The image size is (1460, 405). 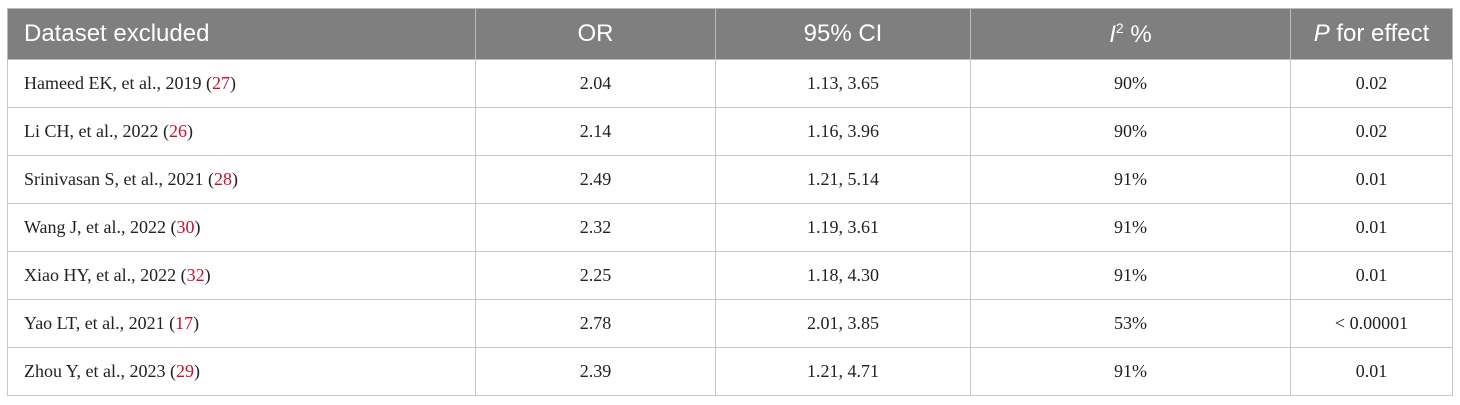 I want to click on study-cell: Xiao HY, et al., 2022 (32), so click(x=241, y=275).